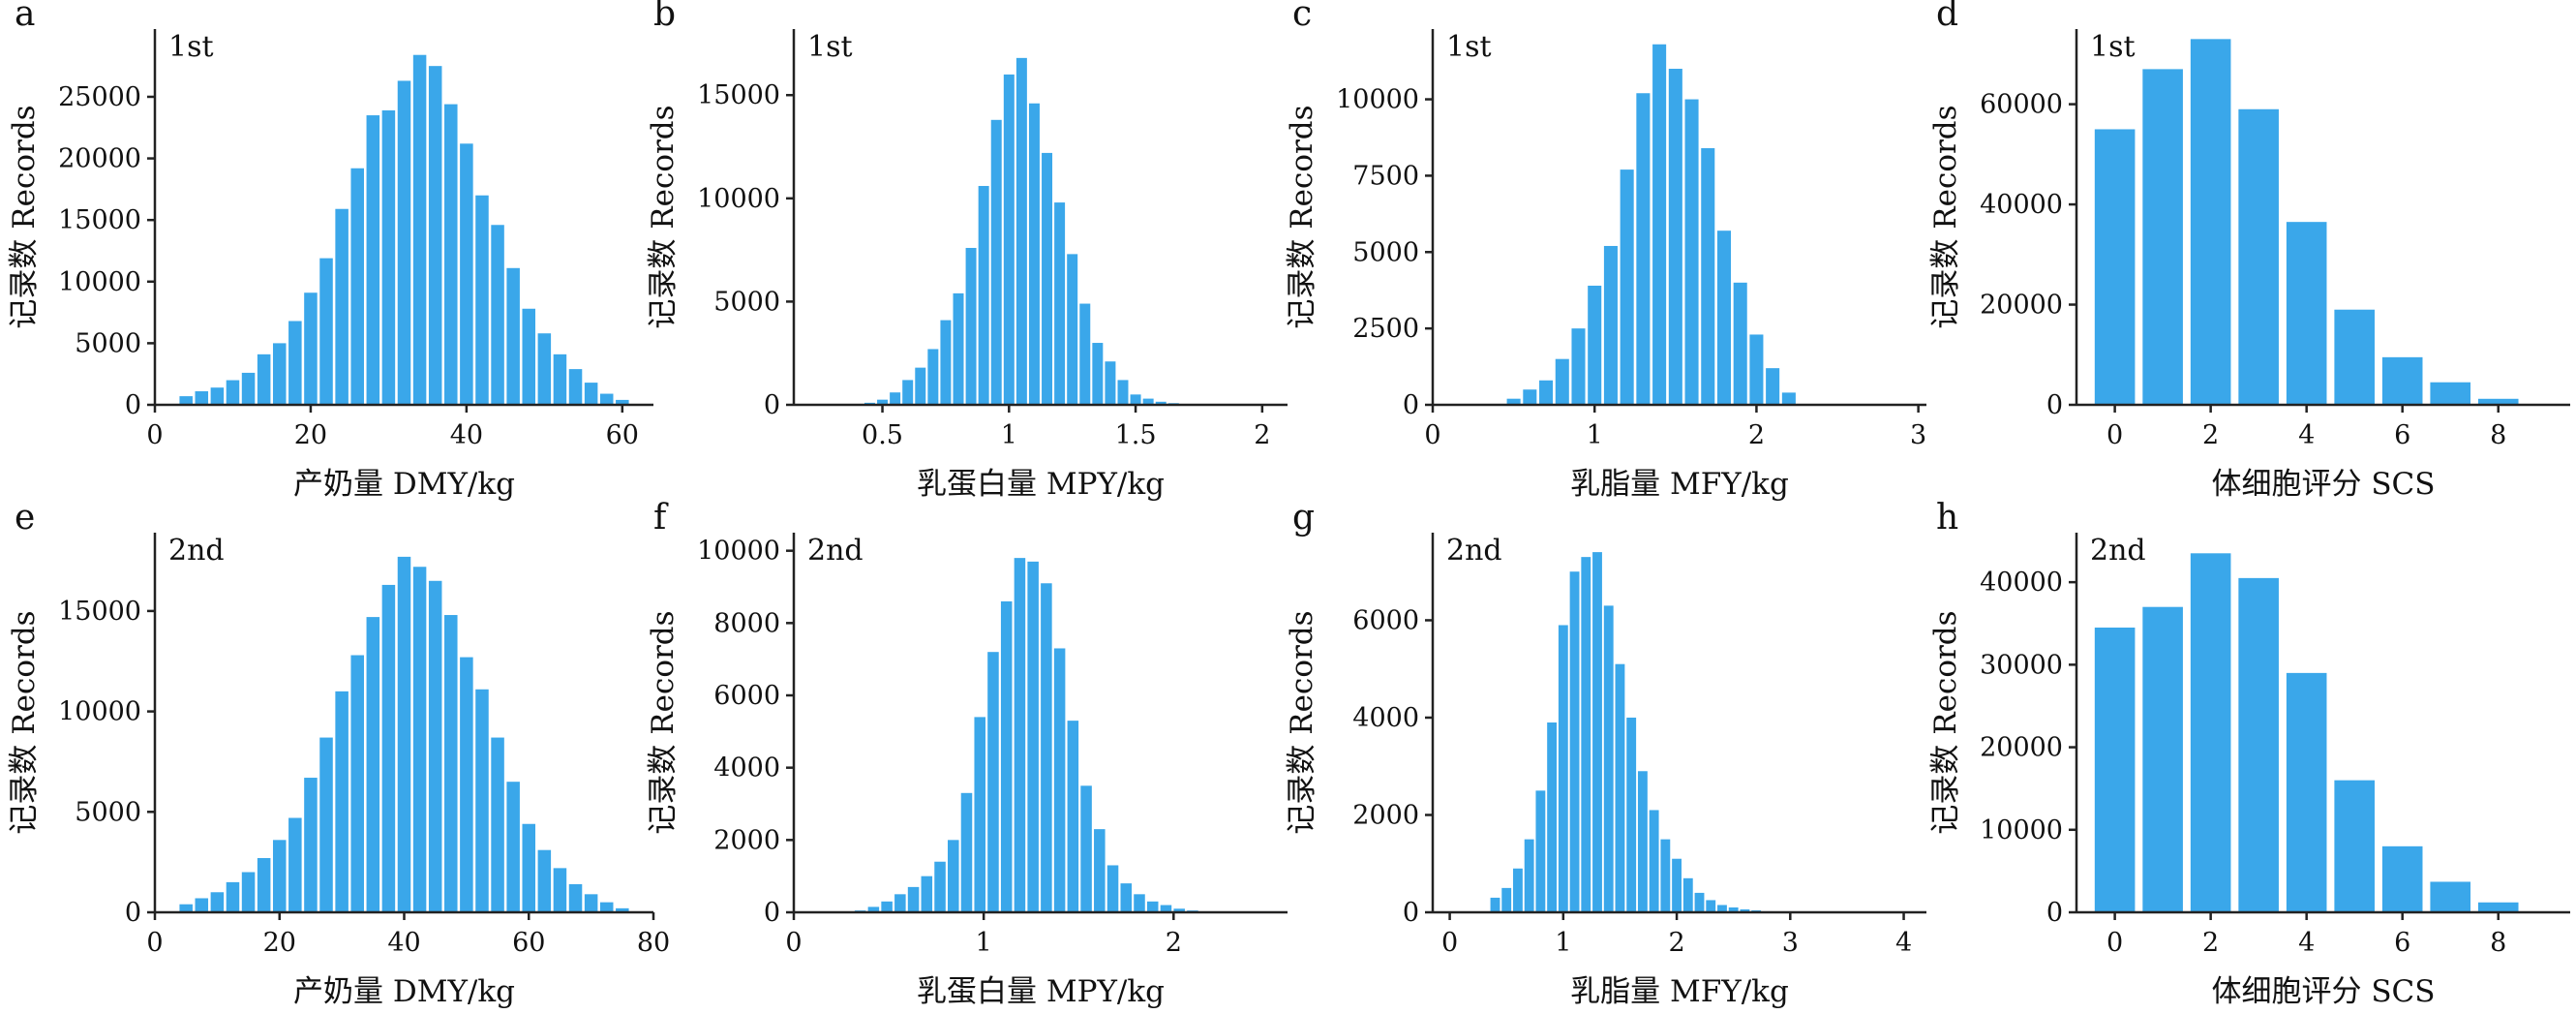 The height and width of the screenshot is (1014, 2576). Describe the element at coordinates (2021, 665) in the screenshot. I see `y-tick-label: 30000` at that location.